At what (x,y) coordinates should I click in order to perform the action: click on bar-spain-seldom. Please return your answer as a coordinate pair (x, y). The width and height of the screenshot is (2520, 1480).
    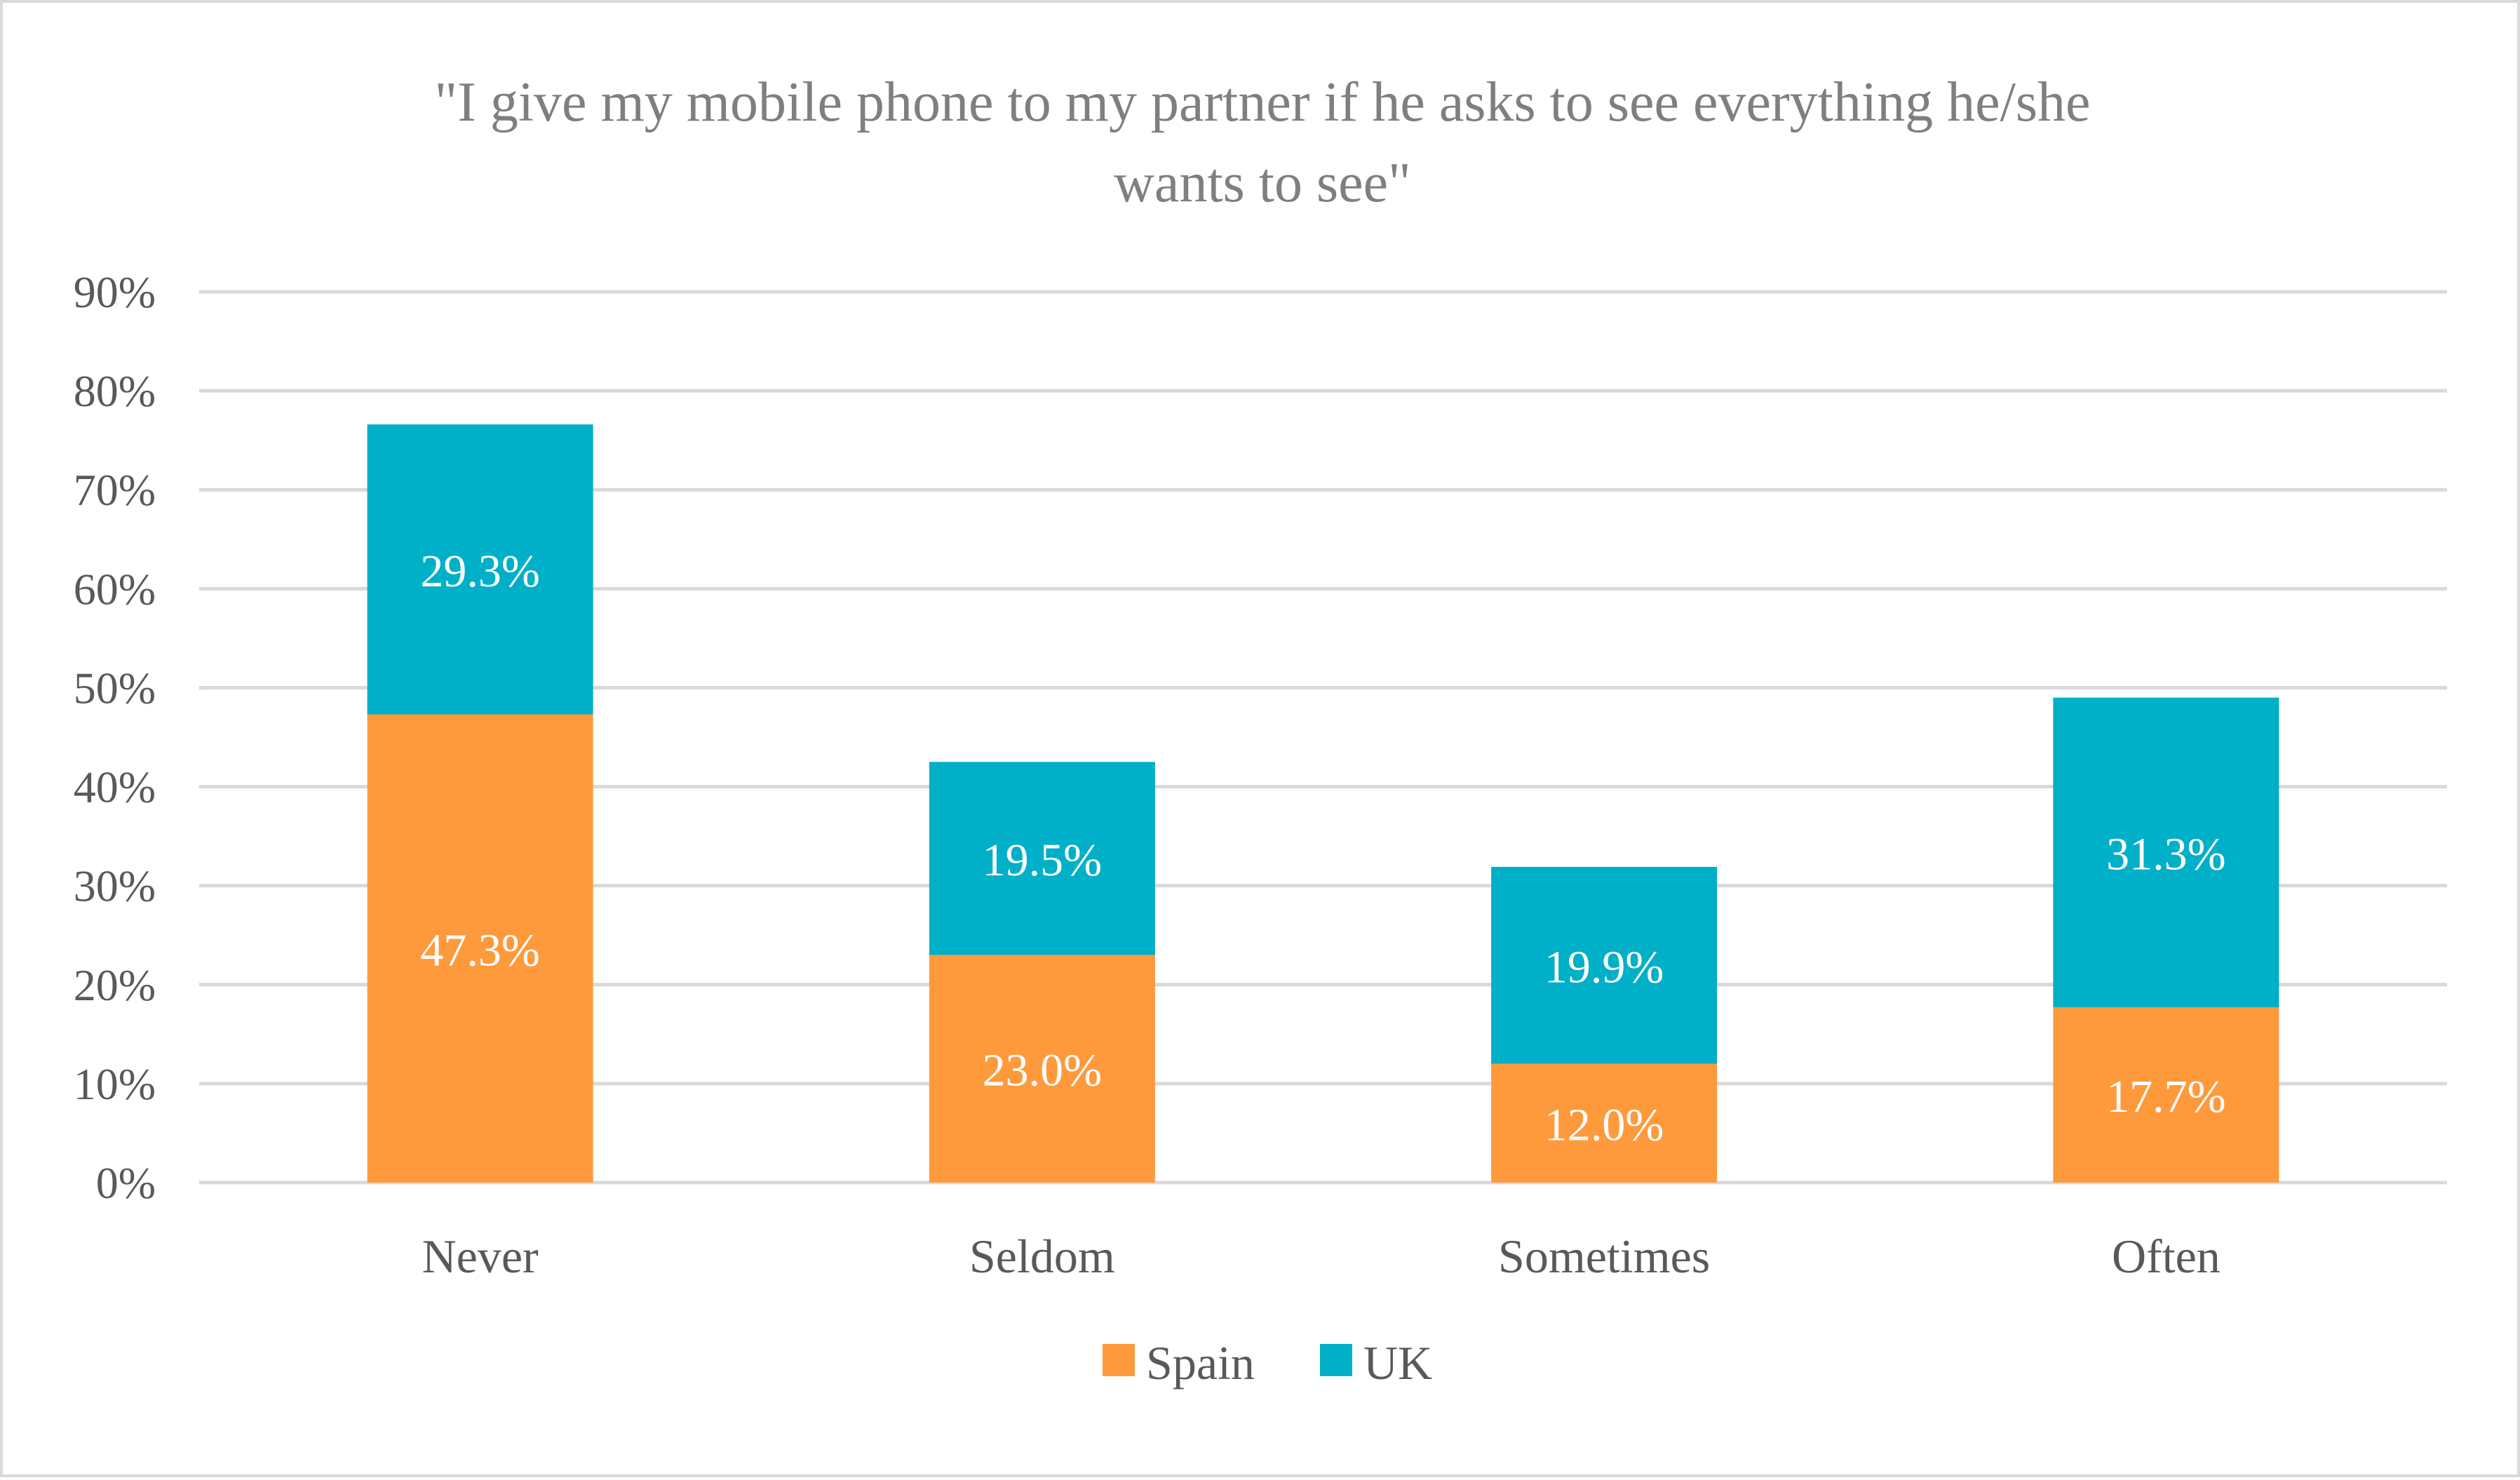
    Looking at the image, I should click on (1042, 1069).